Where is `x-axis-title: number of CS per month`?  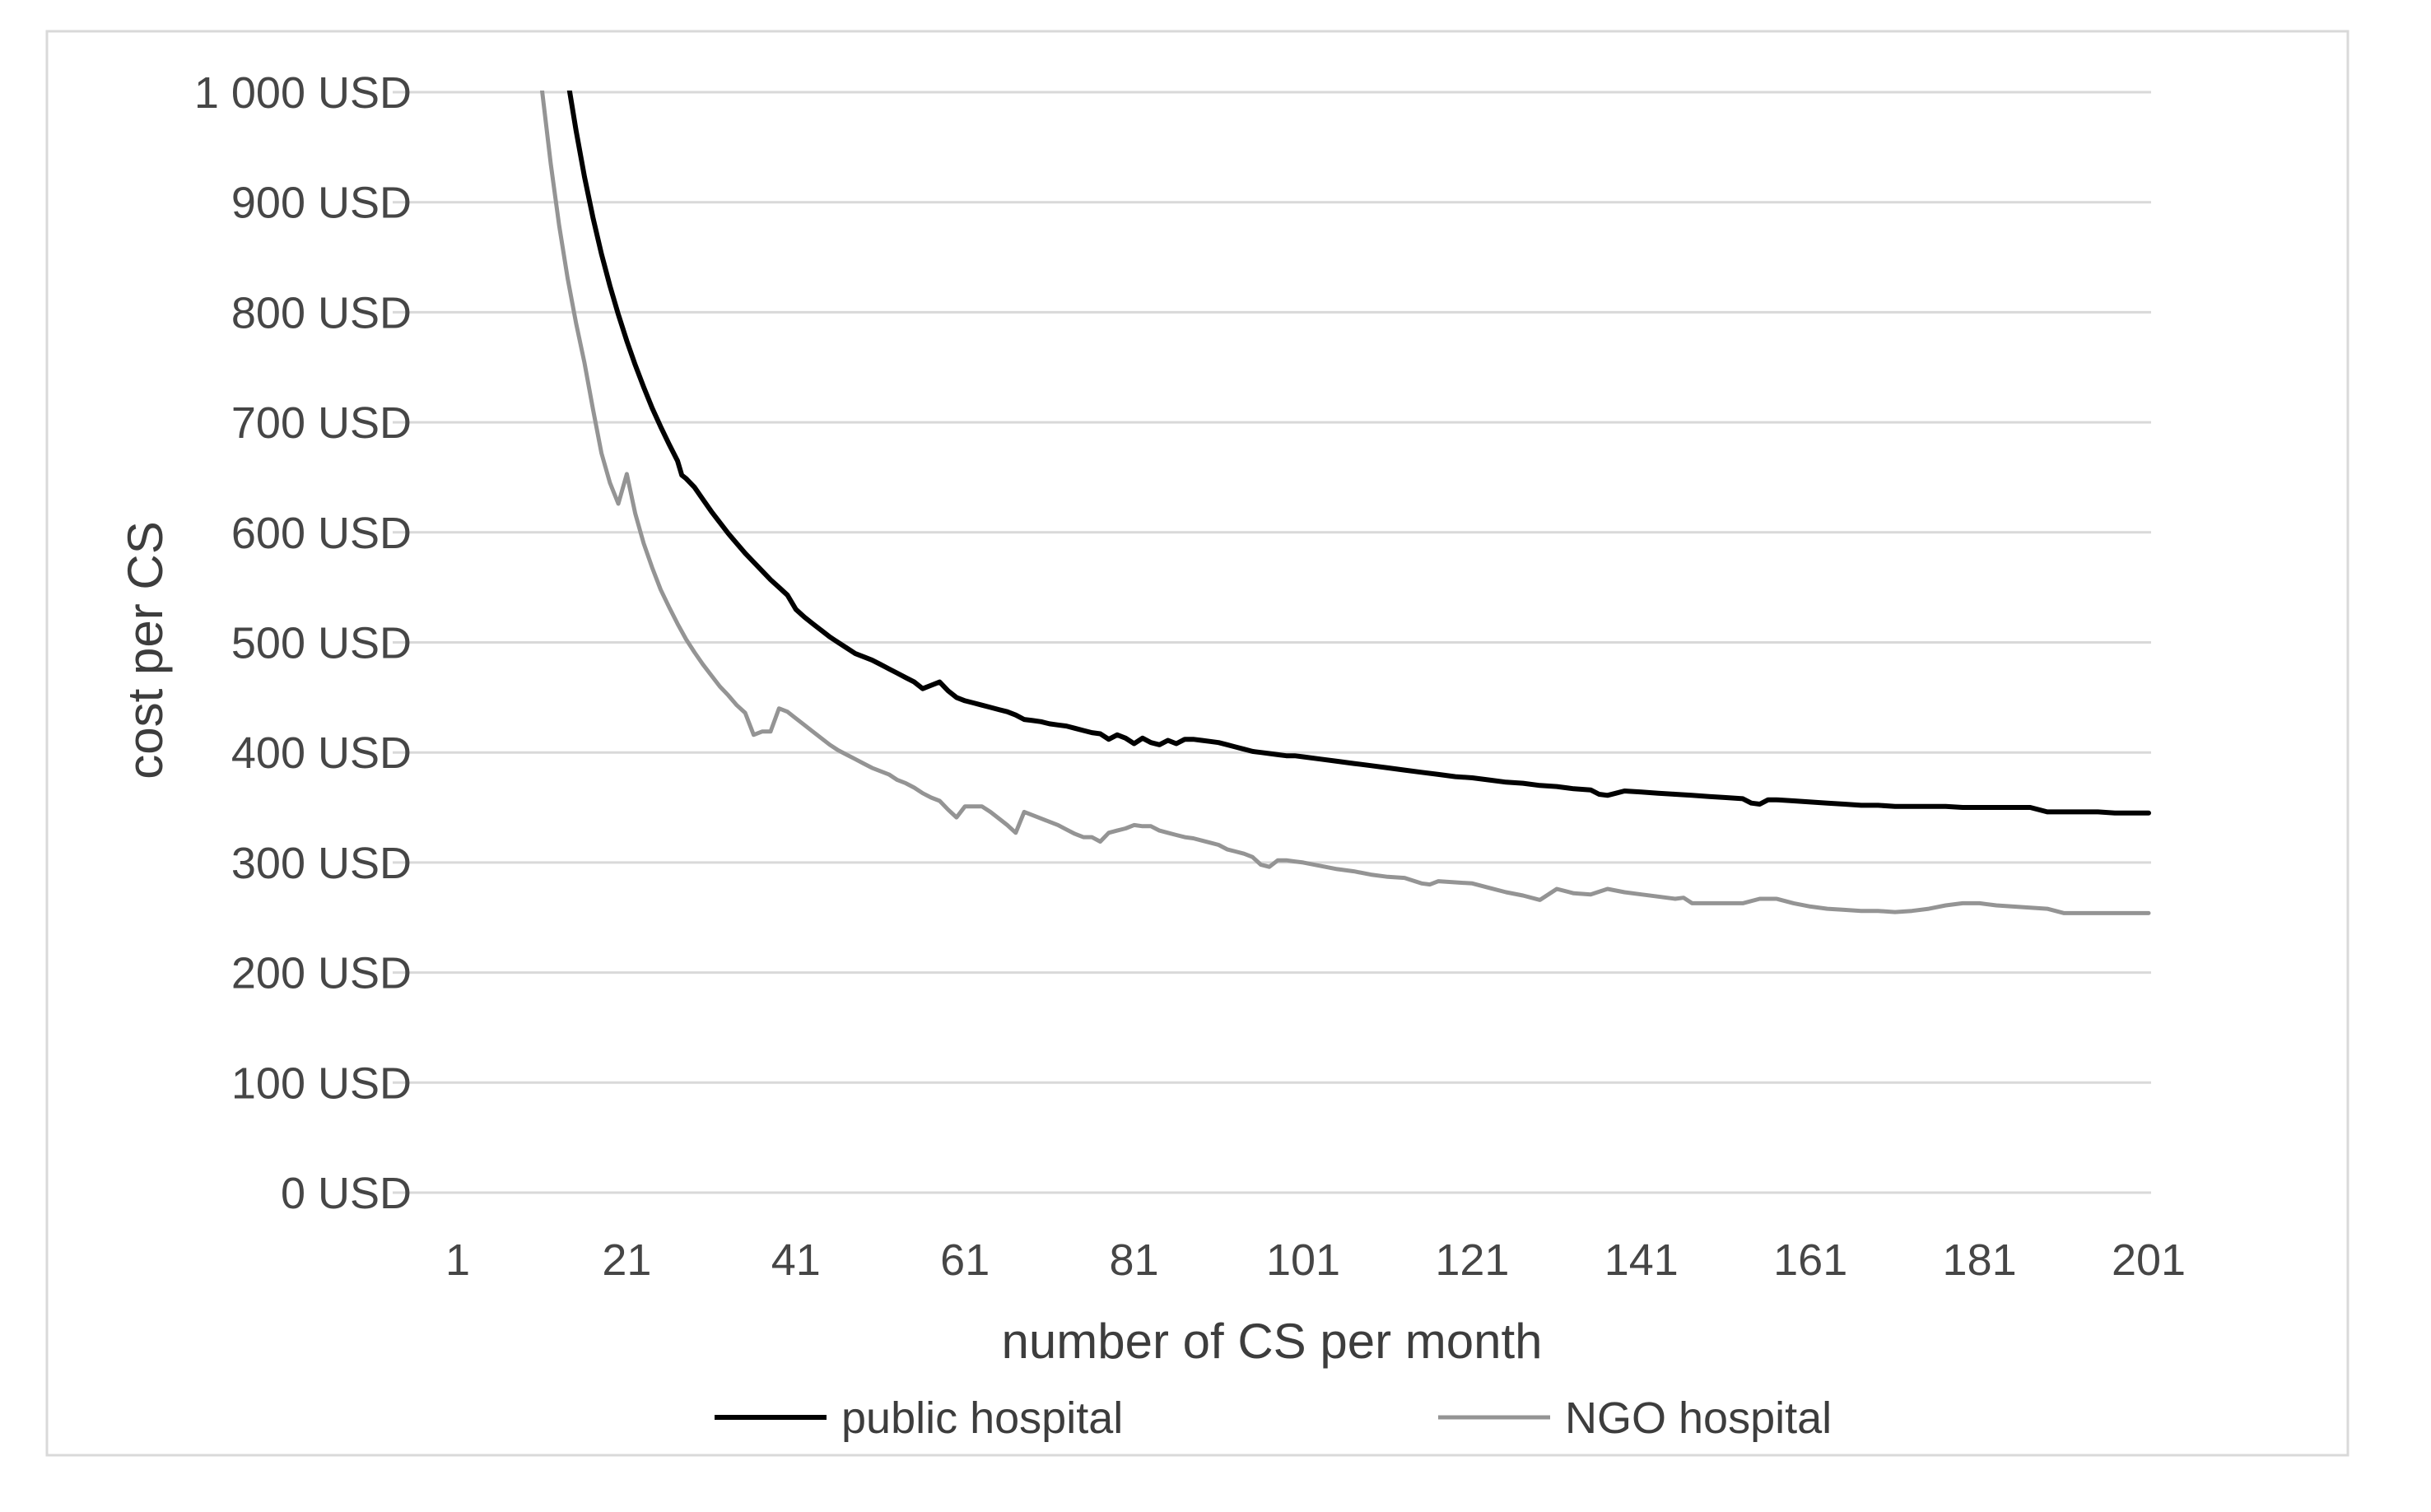 x-axis-title: number of CS per month is located at coordinates (1272, 1341).